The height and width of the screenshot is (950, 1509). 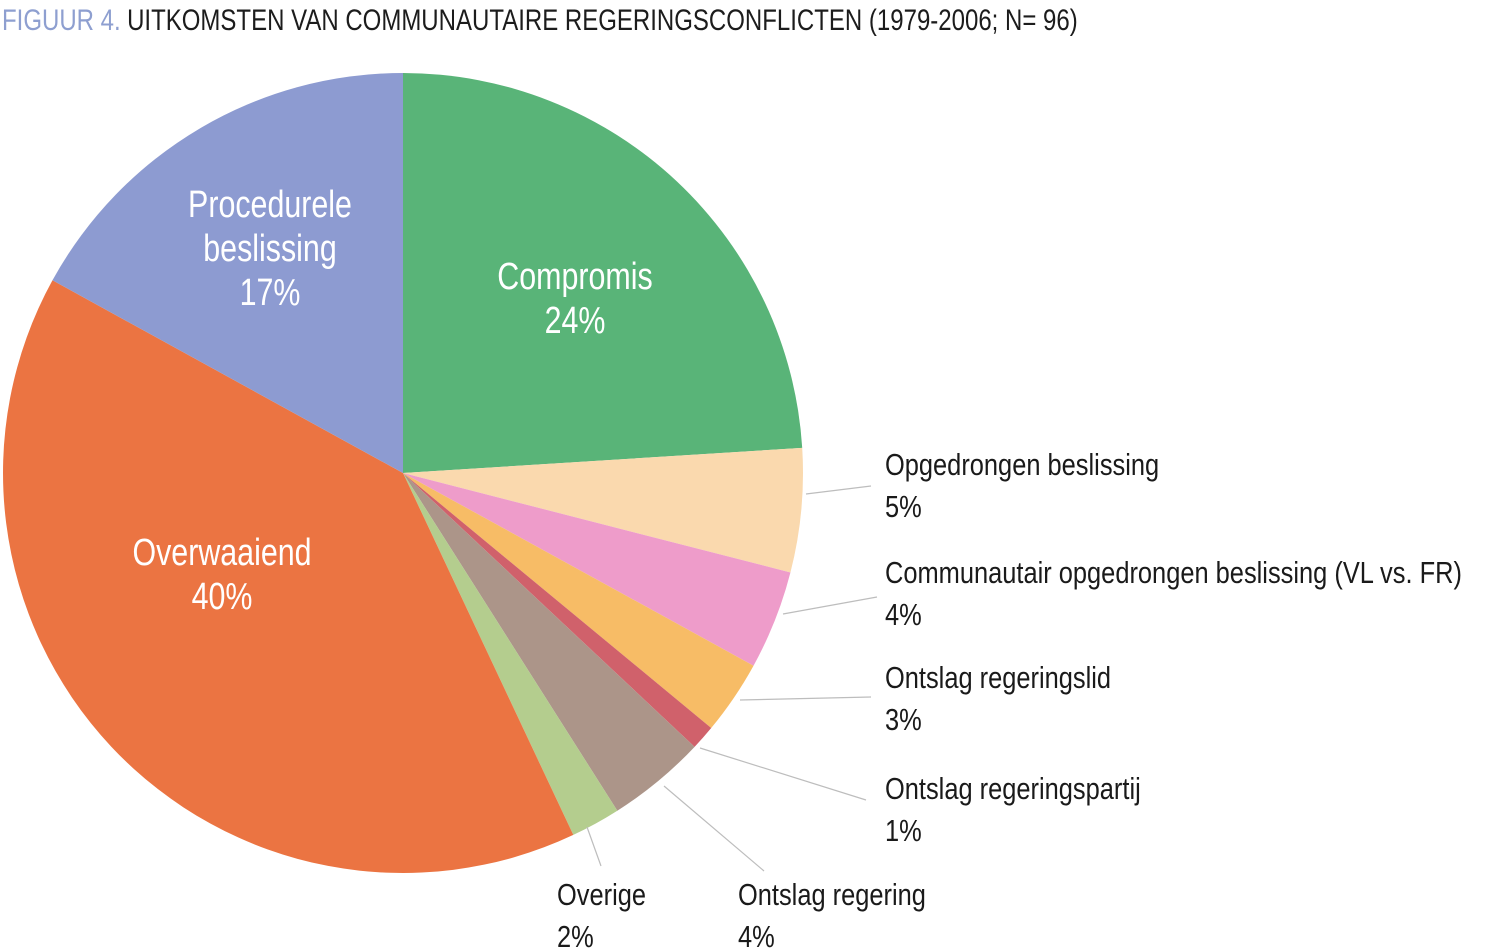 I want to click on slice-label: Compromis, so click(x=575, y=277).